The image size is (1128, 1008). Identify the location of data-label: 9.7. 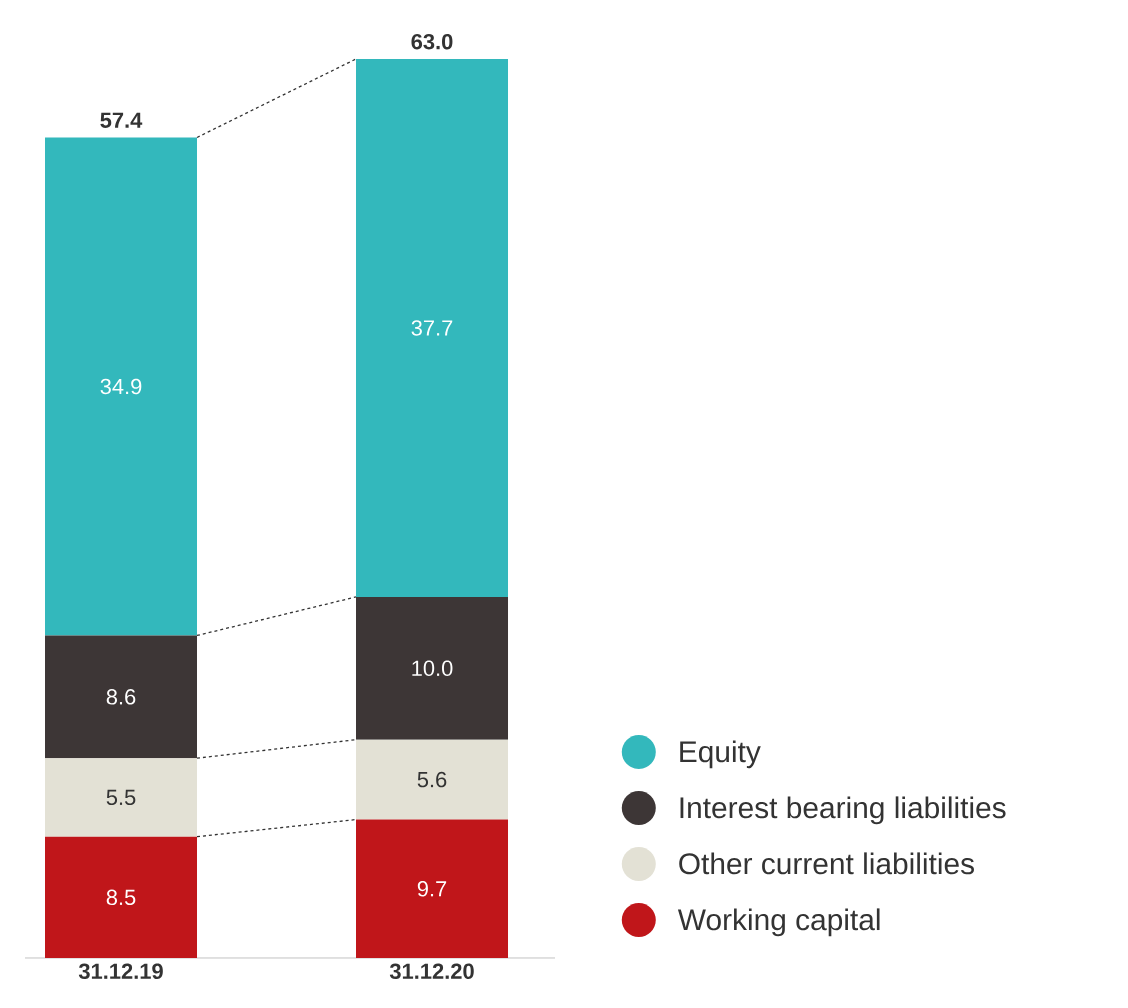
(432, 889).